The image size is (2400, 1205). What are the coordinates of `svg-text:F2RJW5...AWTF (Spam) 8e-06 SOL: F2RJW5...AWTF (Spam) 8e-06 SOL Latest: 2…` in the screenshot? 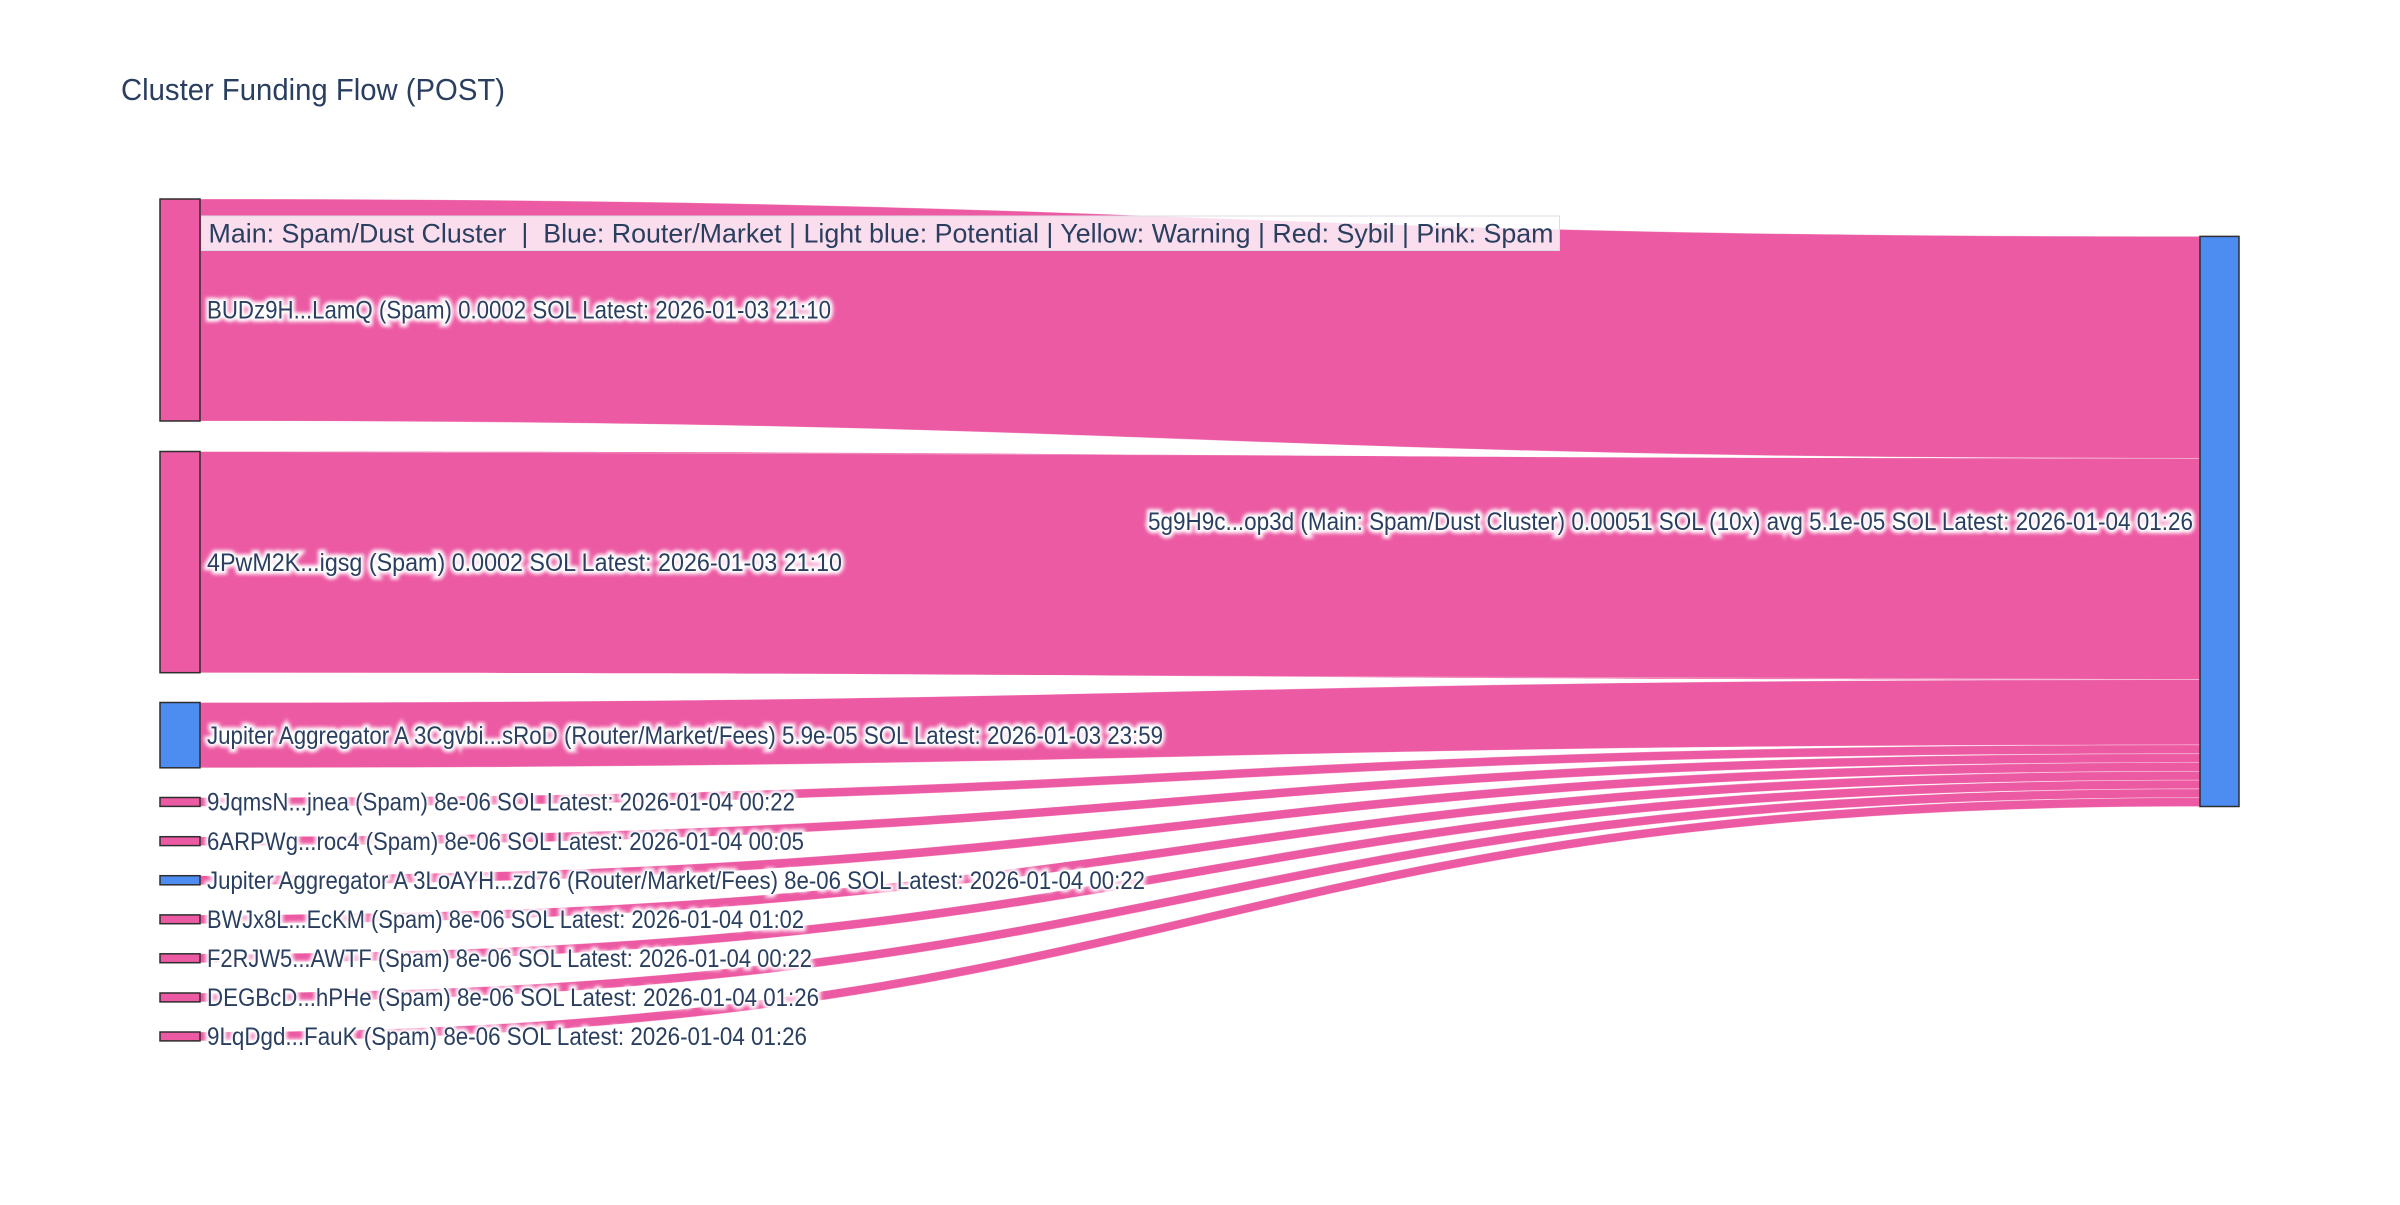 It's located at (509, 959).